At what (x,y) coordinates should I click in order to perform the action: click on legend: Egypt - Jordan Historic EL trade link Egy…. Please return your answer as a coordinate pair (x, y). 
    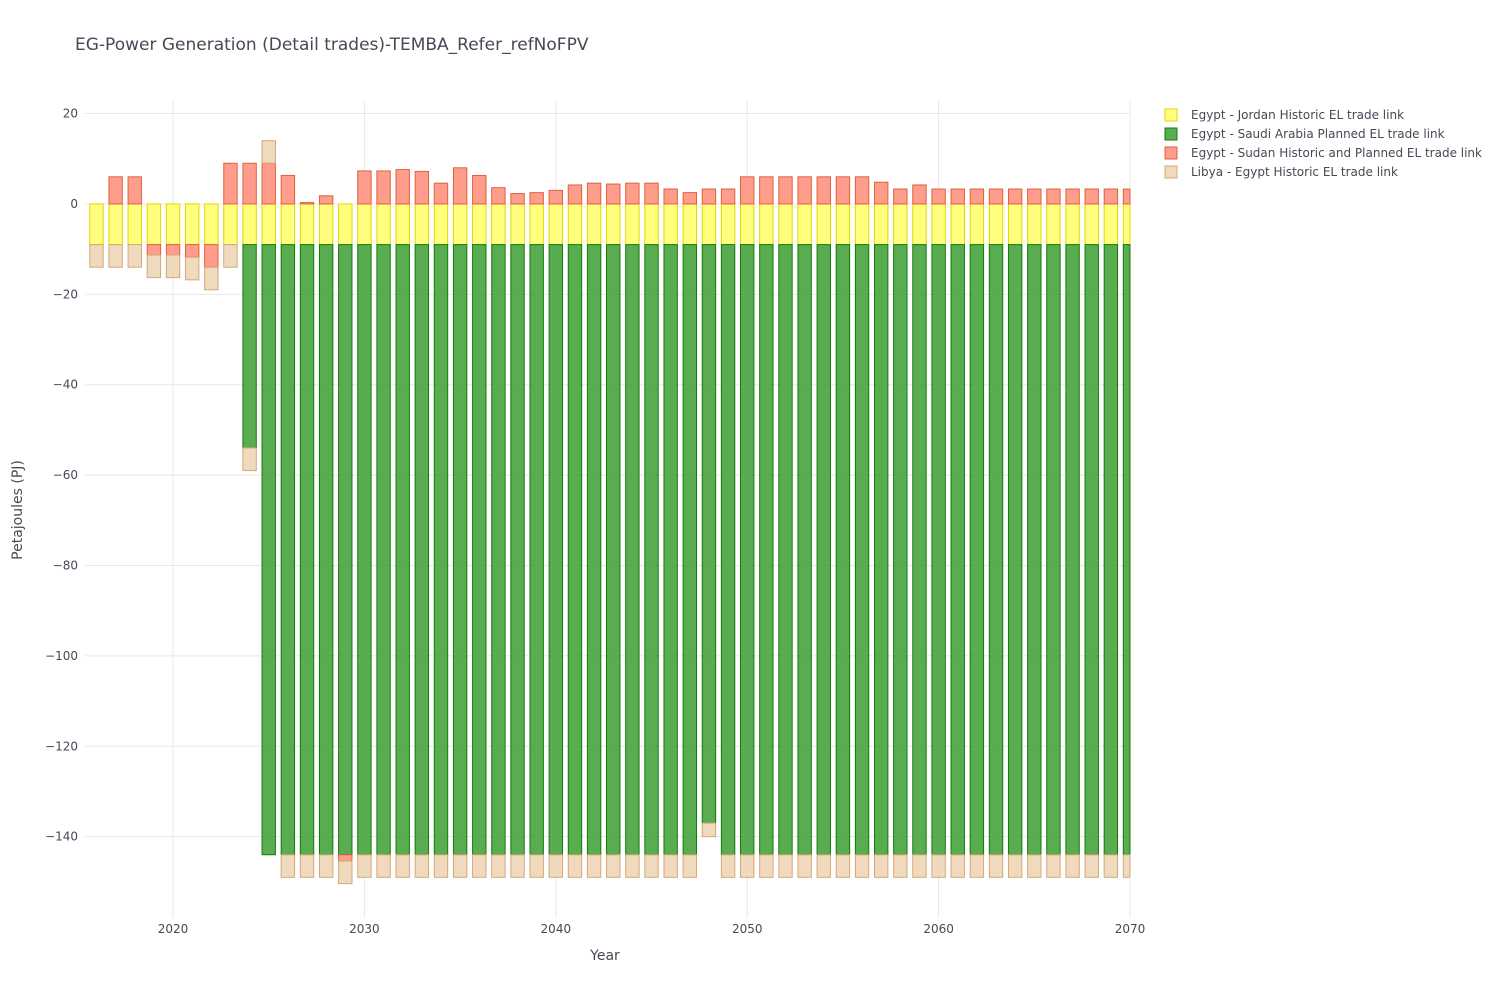
    Looking at the image, I should click on (1323, 143).